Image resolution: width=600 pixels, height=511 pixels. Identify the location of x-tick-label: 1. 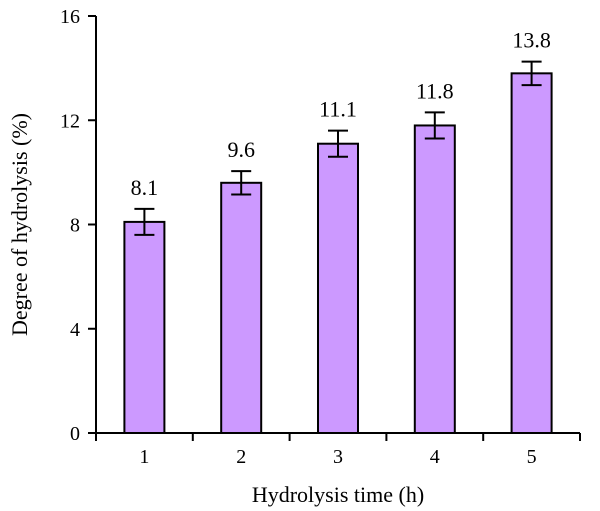
(144, 457).